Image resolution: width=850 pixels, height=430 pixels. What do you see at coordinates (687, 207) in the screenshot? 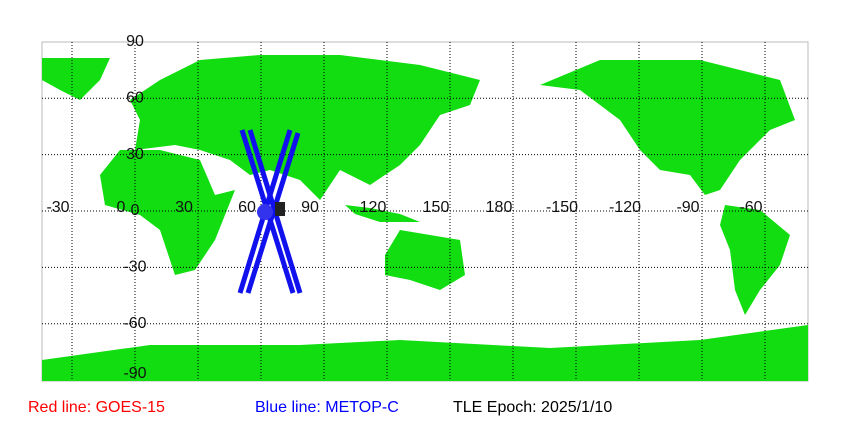
I see `lon-label: -90` at bounding box center [687, 207].